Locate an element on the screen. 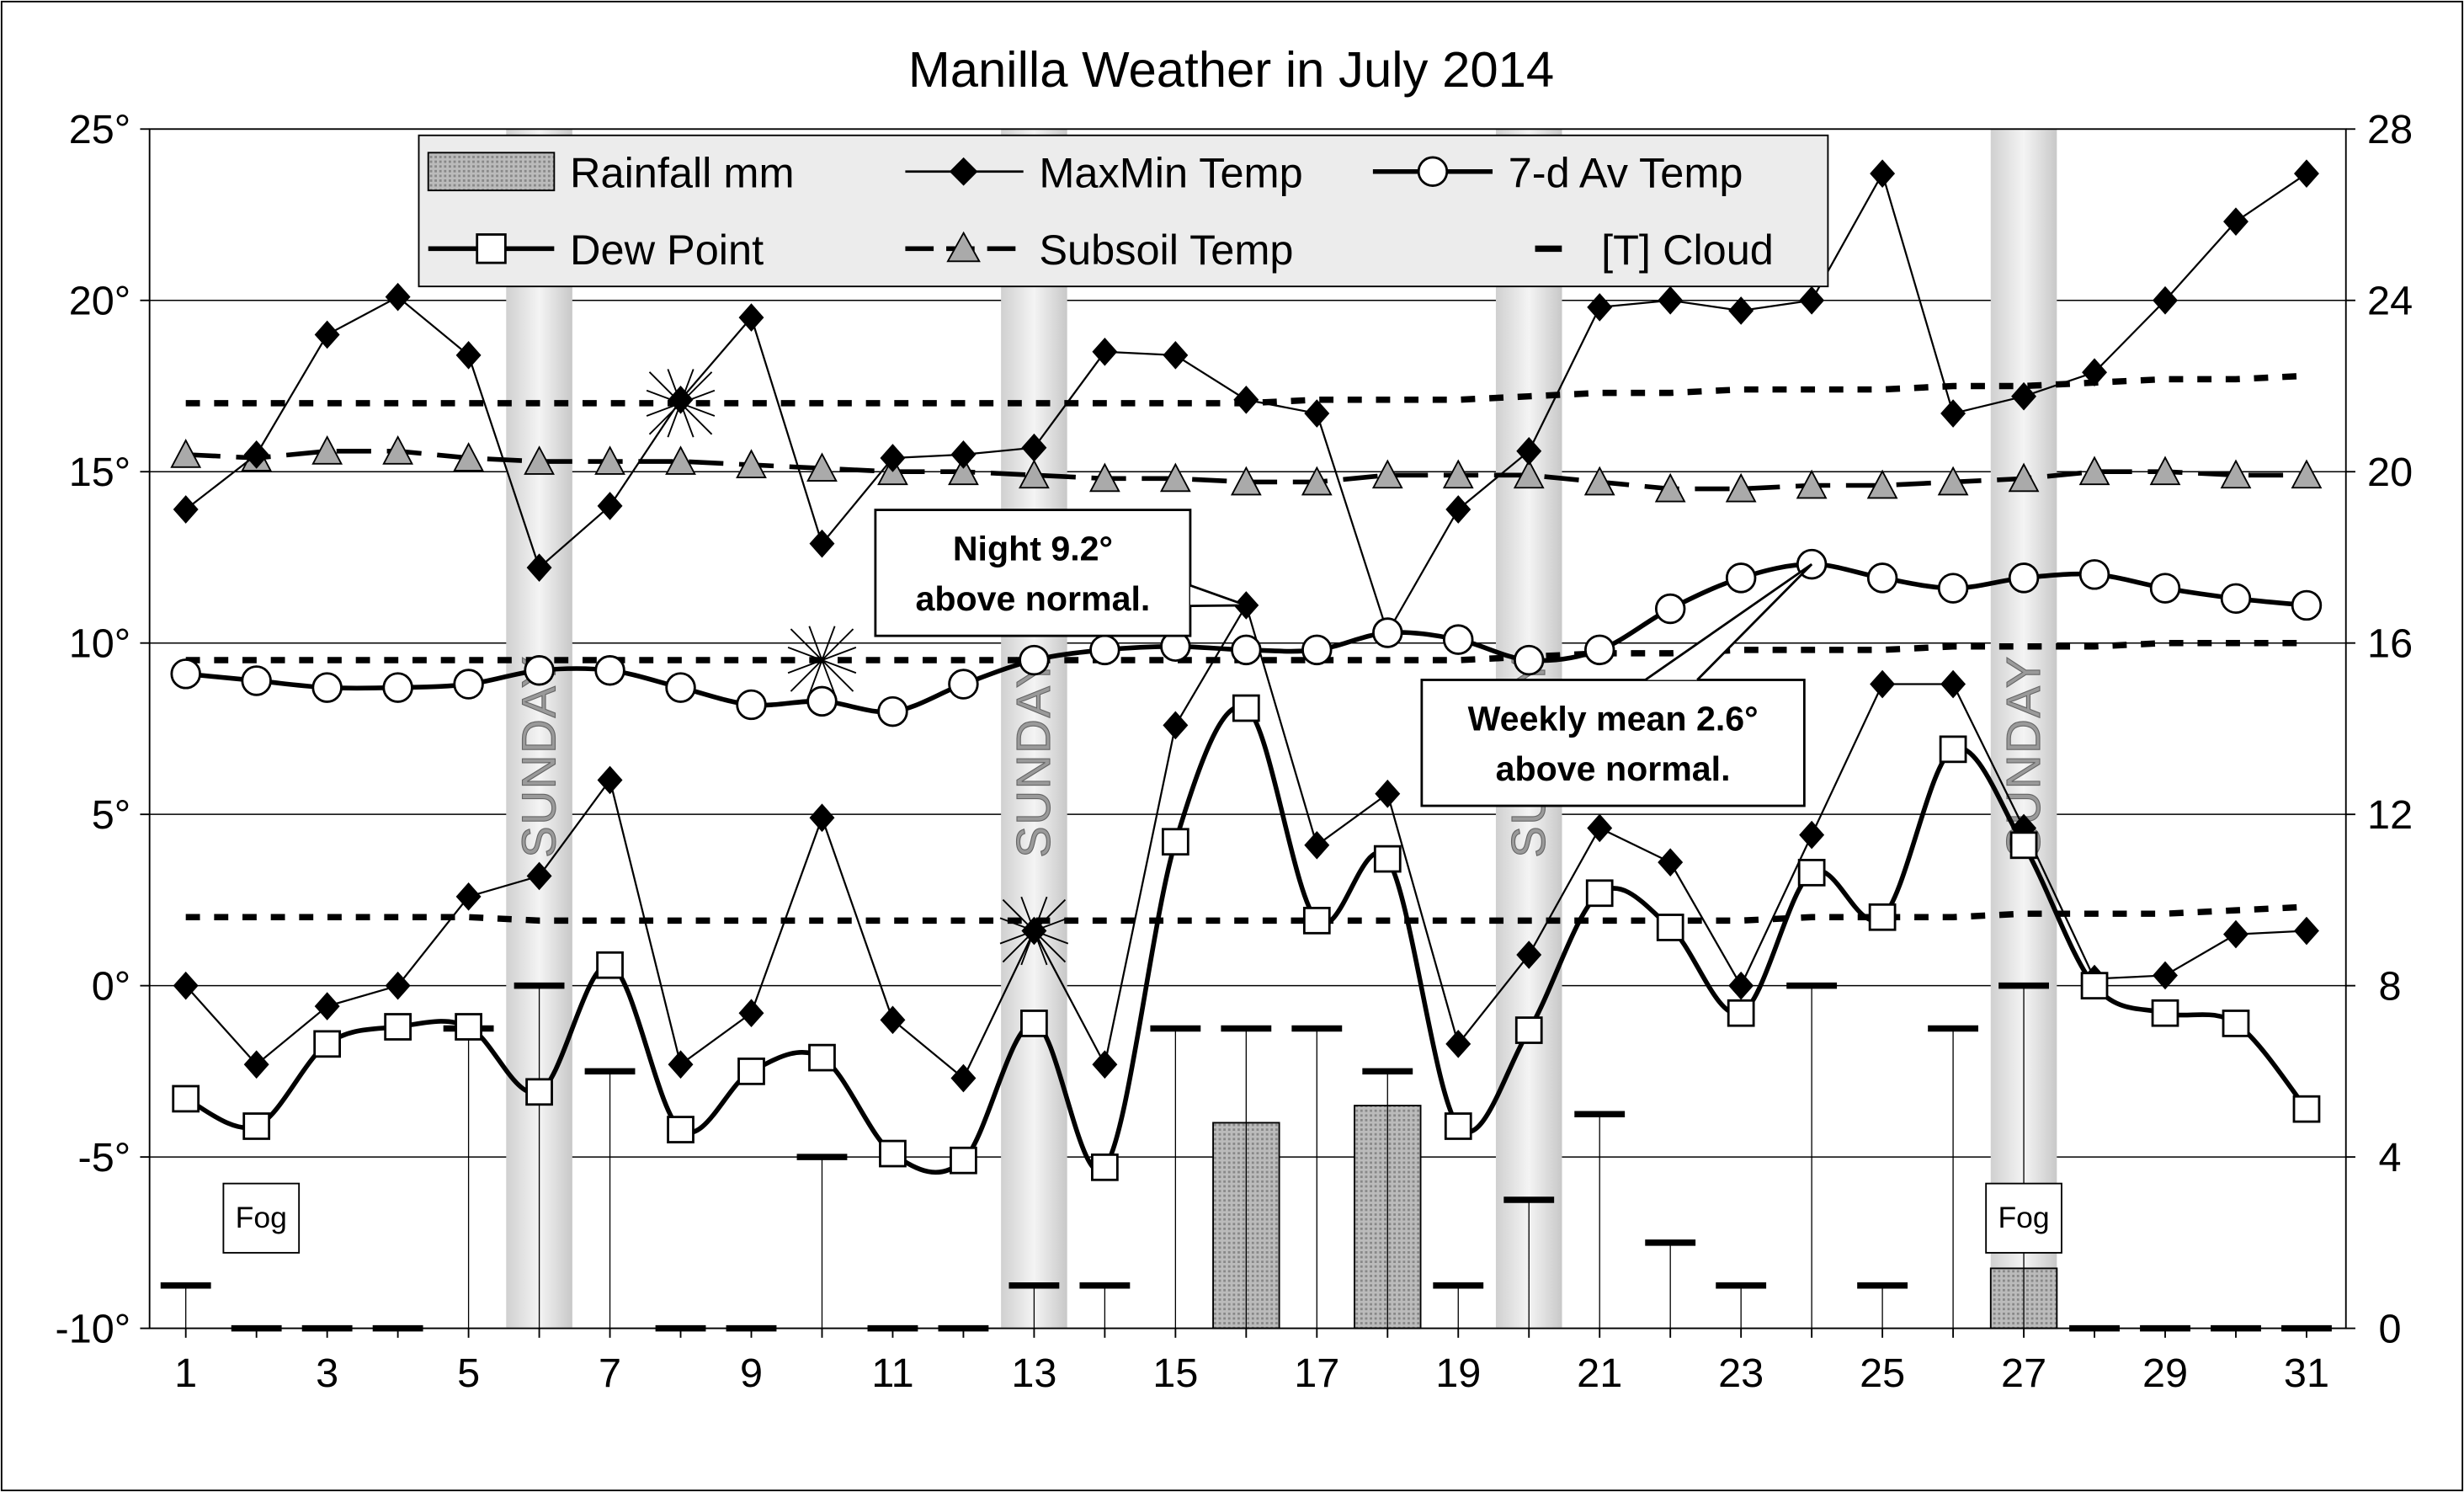 This screenshot has height=1492, width=2464. legend-cloud: [T] Cloud is located at coordinates (1687, 250).